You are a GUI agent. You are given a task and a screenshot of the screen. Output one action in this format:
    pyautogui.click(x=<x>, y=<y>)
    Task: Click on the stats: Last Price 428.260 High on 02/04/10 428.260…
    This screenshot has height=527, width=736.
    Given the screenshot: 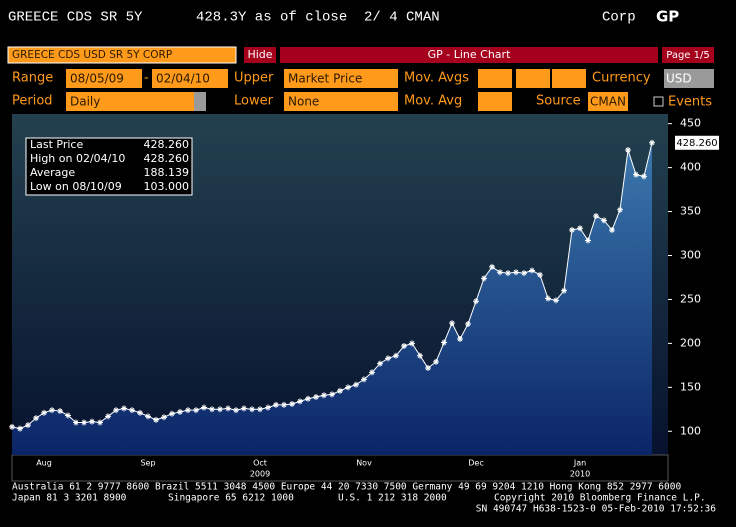 What is the action you would take?
    pyautogui.click(x=109, y=165)
    